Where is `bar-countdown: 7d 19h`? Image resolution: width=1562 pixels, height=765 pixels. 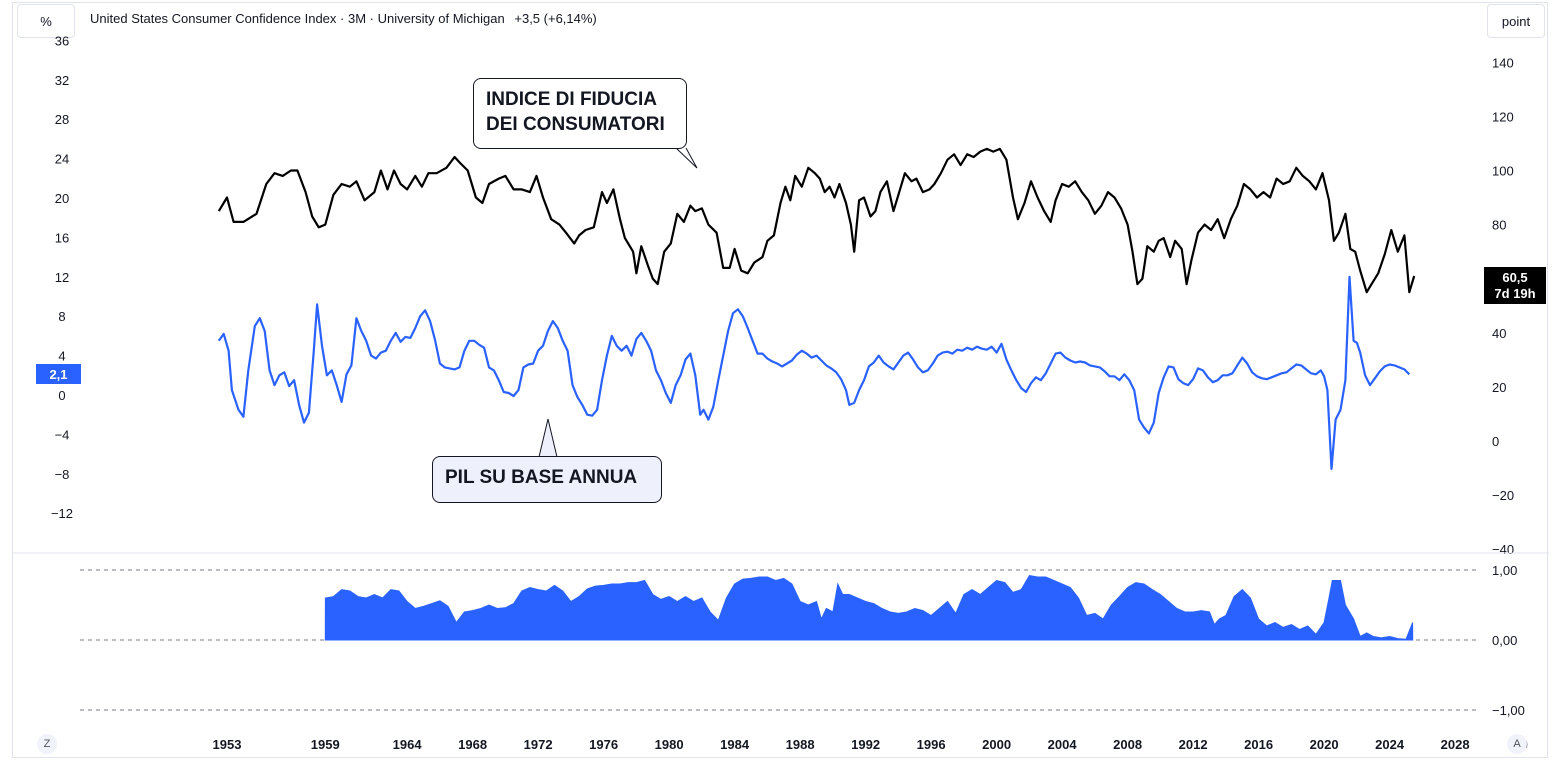 bar-countdown: 7d 19h is located at coordinates (1515, 293).